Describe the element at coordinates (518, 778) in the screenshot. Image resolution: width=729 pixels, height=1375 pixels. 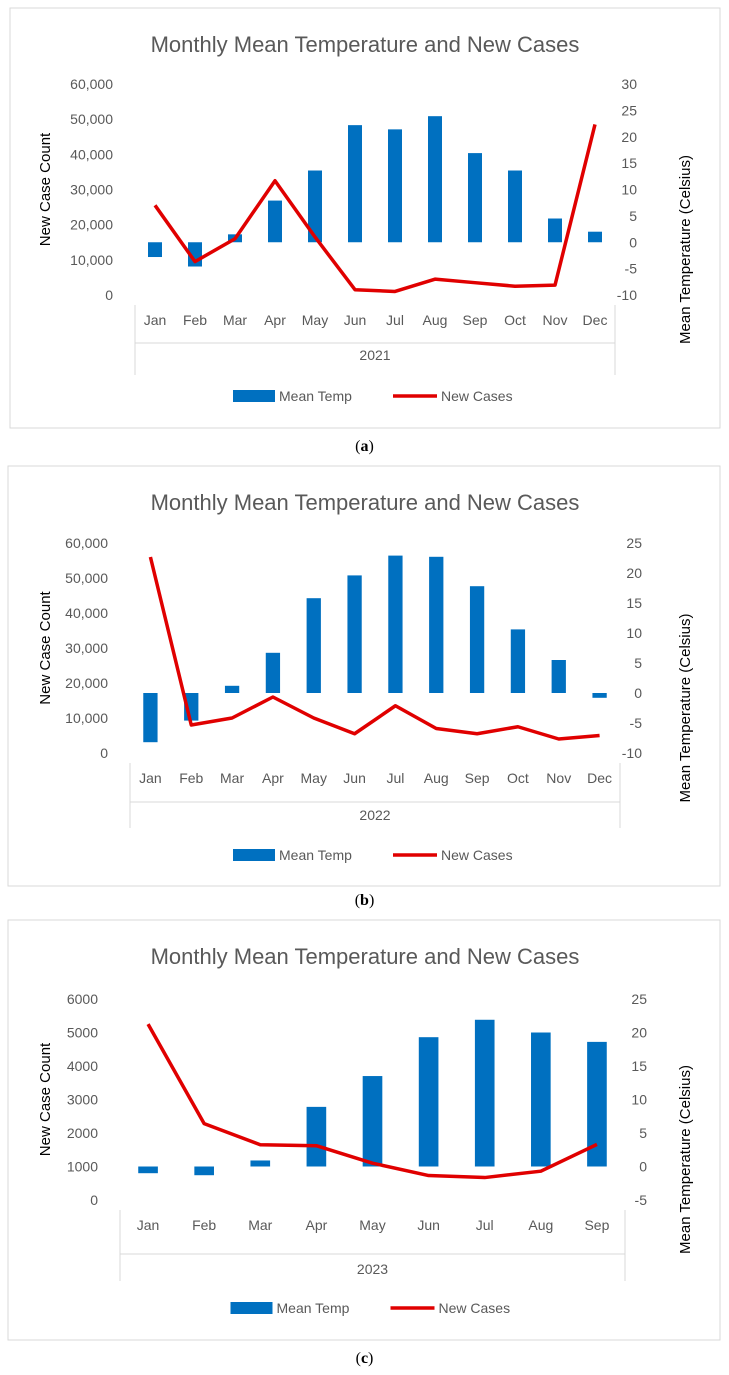
I see `category-label: Oct` at that location.